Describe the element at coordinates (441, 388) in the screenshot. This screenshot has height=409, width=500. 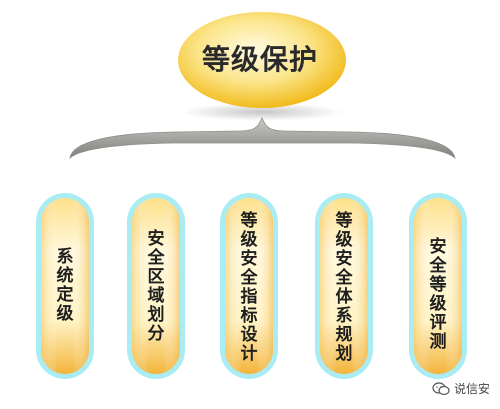
I see `wechat-icon` at that location.